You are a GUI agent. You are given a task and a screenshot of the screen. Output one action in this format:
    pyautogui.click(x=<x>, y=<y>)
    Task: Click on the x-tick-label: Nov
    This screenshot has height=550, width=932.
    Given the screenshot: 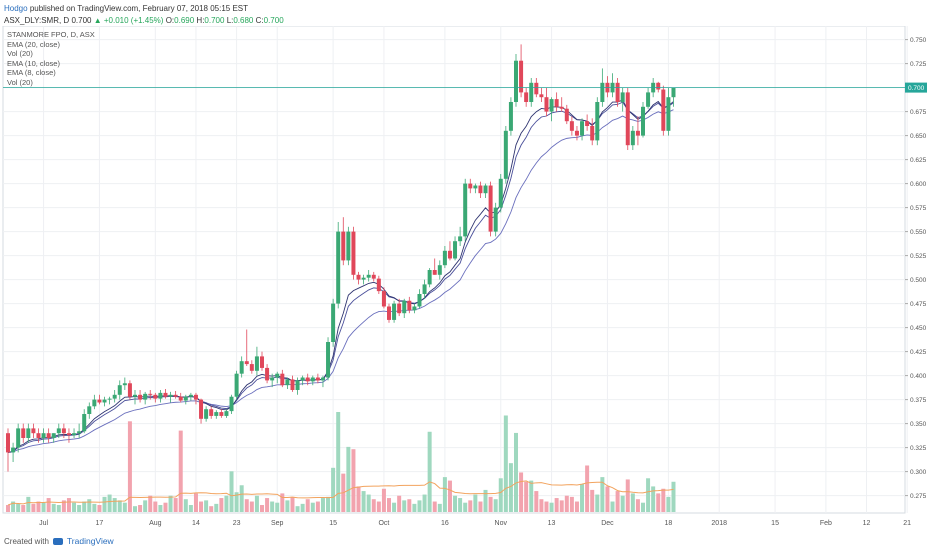 What is the action you would take?
    pyautogui.click(x=501, y=523)
    